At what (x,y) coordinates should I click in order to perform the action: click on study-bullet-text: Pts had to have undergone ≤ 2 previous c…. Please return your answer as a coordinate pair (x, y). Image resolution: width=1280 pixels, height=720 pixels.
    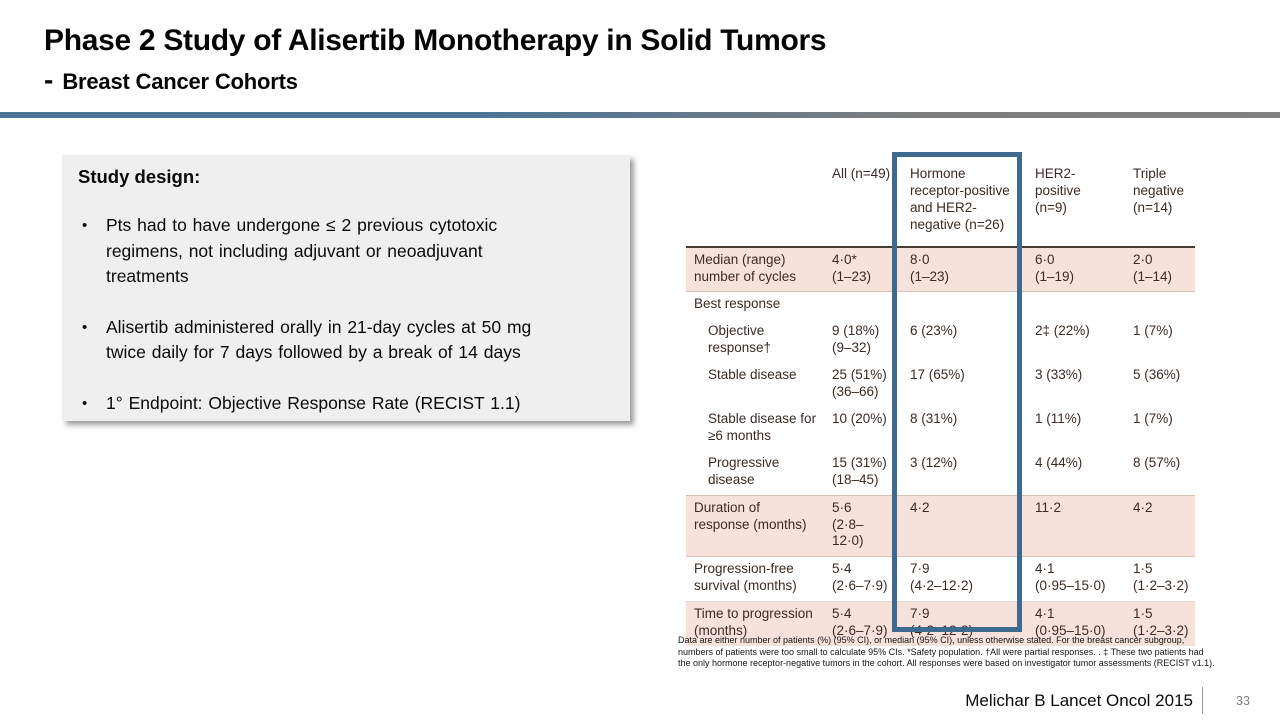
    Looking at the image, I should click on (302, 250).